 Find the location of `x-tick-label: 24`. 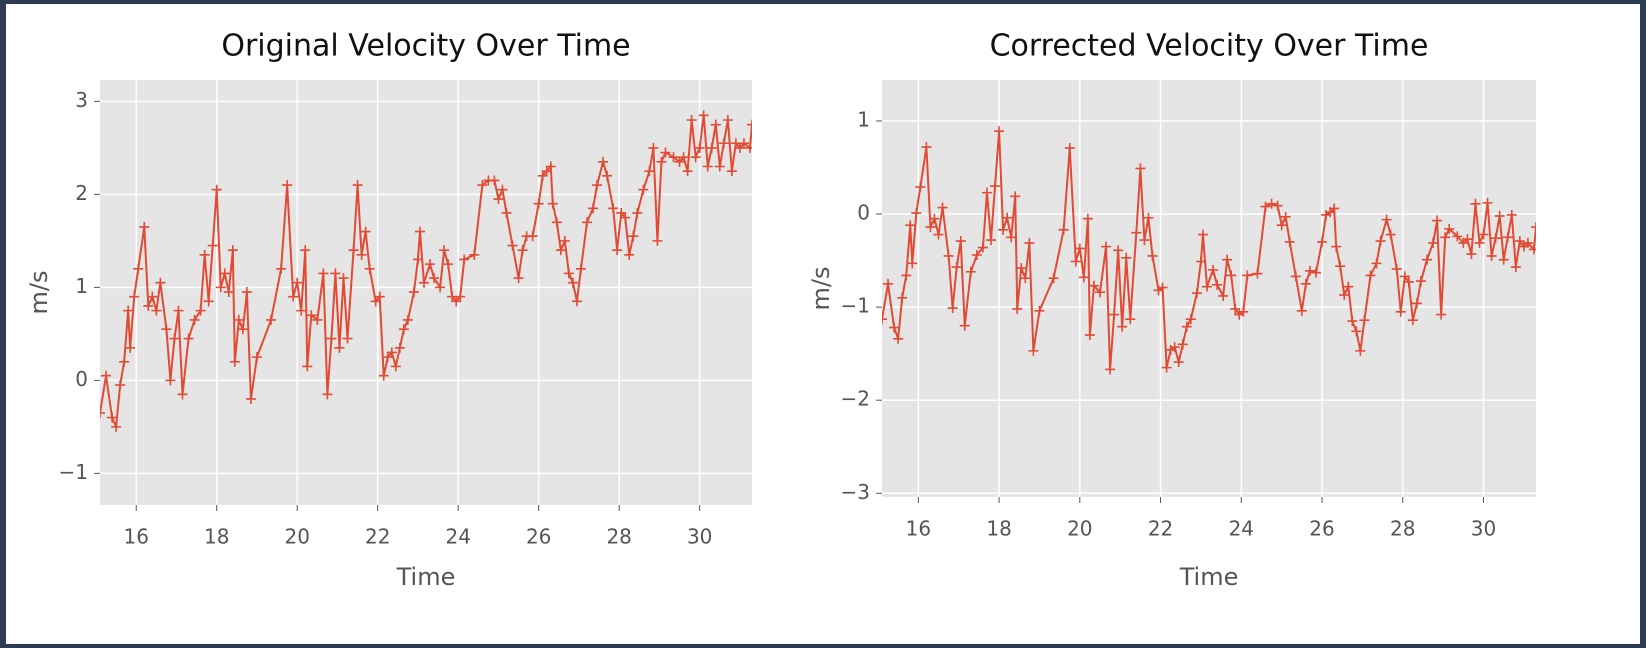

x-tick-label: 24 is located at coordinates (1241, 529).